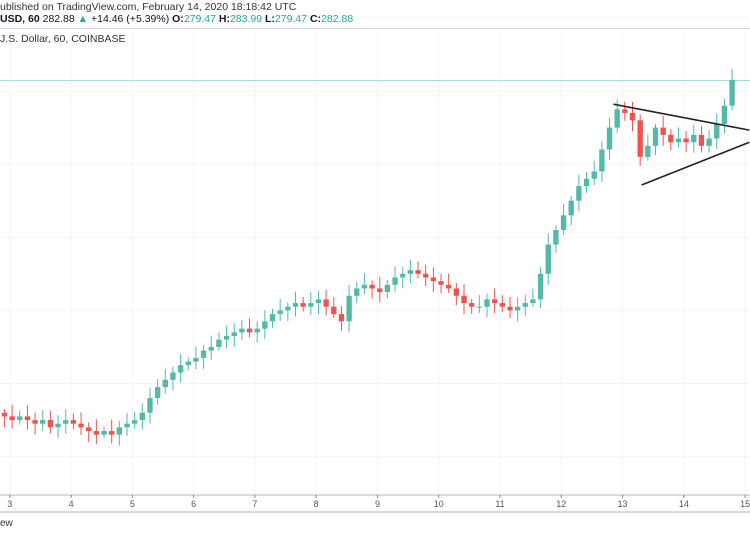 This screenshot has height=536, width=750. What do you see at coordinates (254, 504) in the screenshot?
I see `x-tick-label: 7` at bounding box center [254, 504].